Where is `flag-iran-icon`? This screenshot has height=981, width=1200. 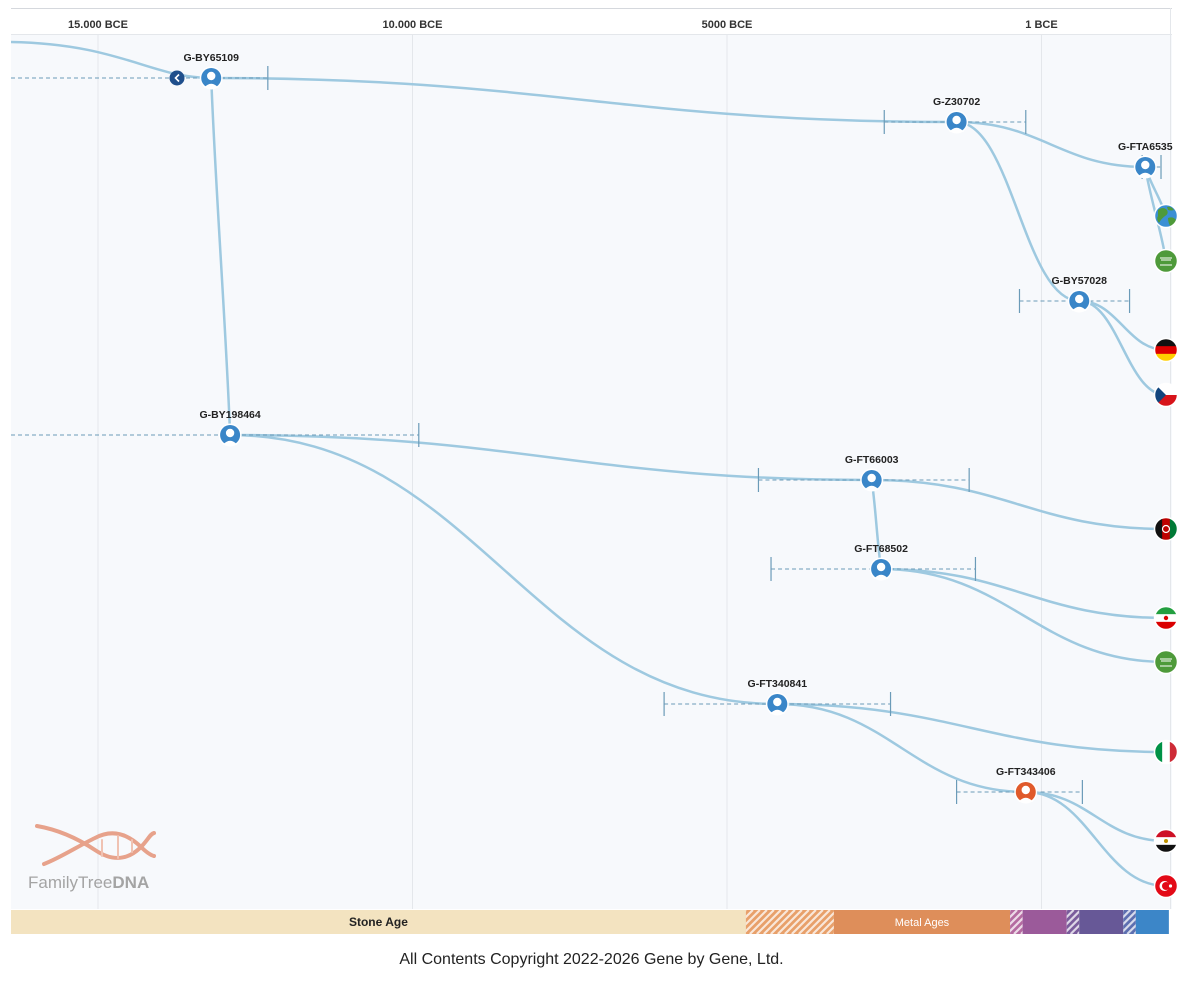
flag-iran-icon is located at coordinates (1166, 618).